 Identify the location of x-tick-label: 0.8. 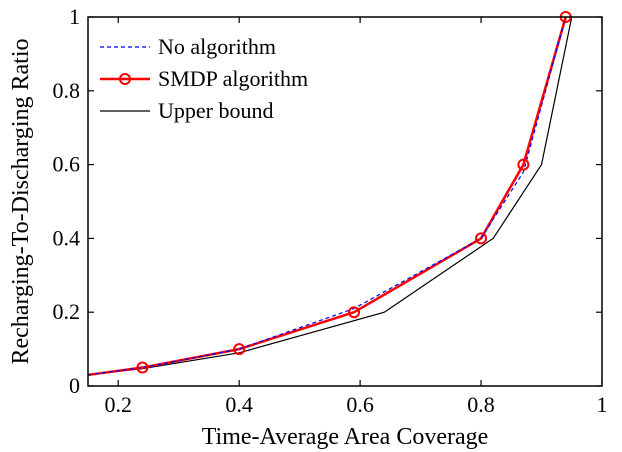
(481, 404).